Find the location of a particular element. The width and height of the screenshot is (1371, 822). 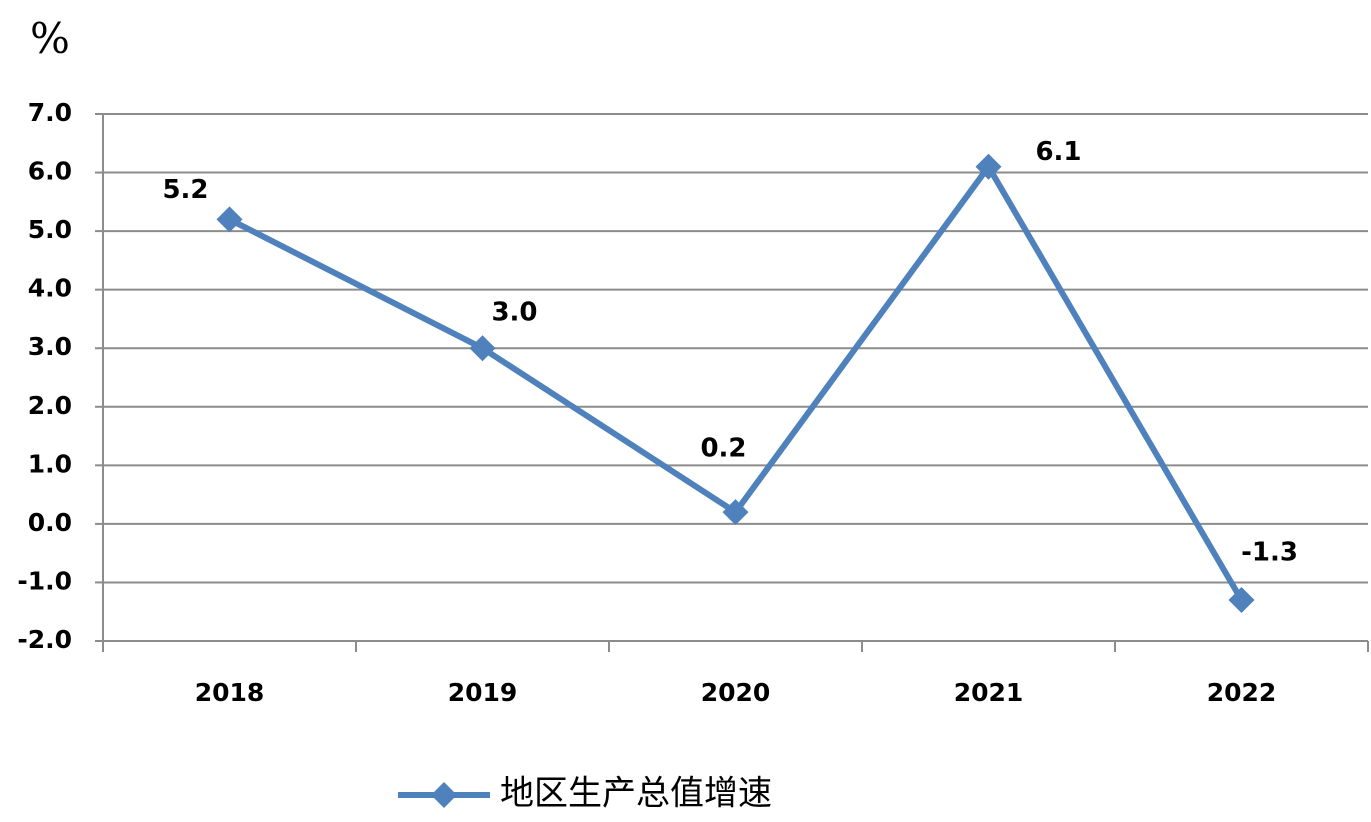

y-tick-label: -1.0 is located at coordinates (44, 580).